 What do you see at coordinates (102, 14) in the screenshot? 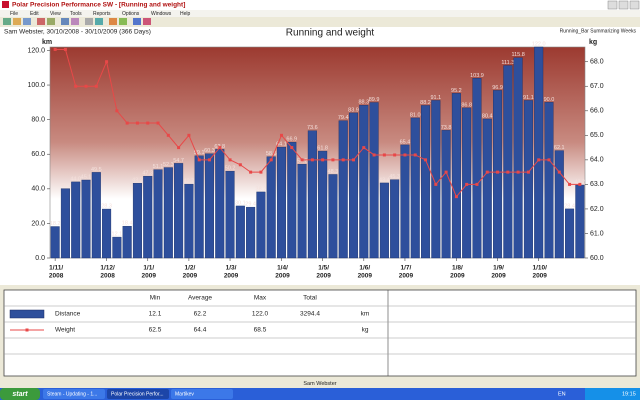
I see `menu-item: Reports` at bounding box center [102, 14].